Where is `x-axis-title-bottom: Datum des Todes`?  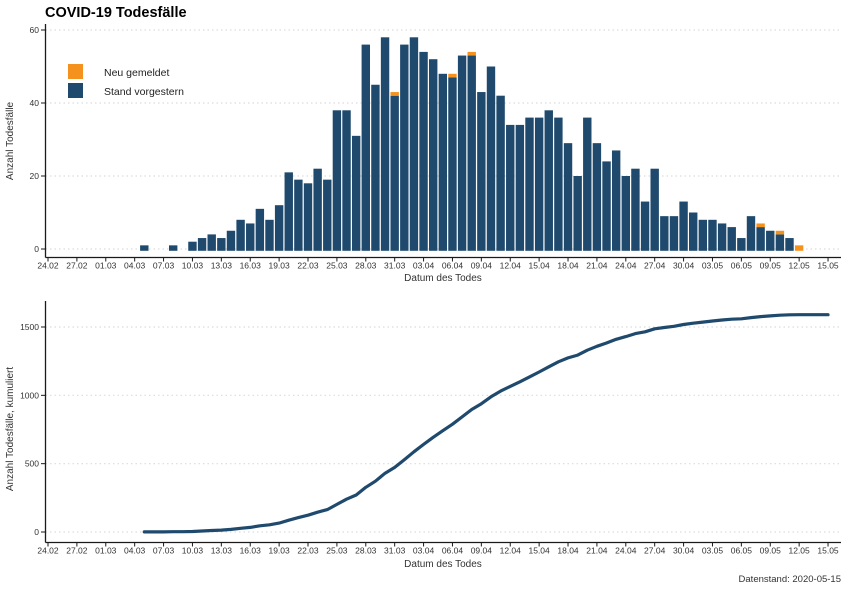 x-axis-title-bottom: Datum des Todes is located at coordinates (443, 564).